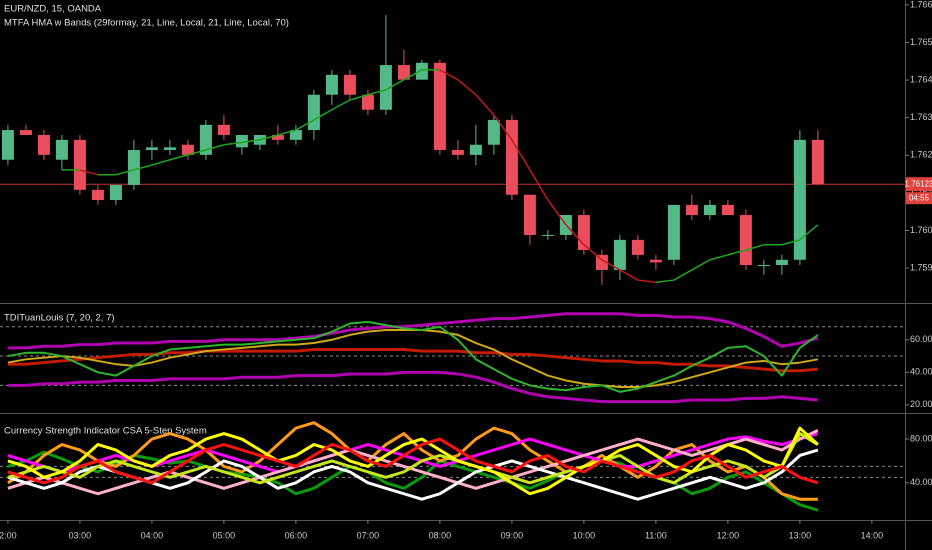 The height and width of the screenshot is (550, 932). I want to click on x-tick-label: 07:00, so click(368, 535).